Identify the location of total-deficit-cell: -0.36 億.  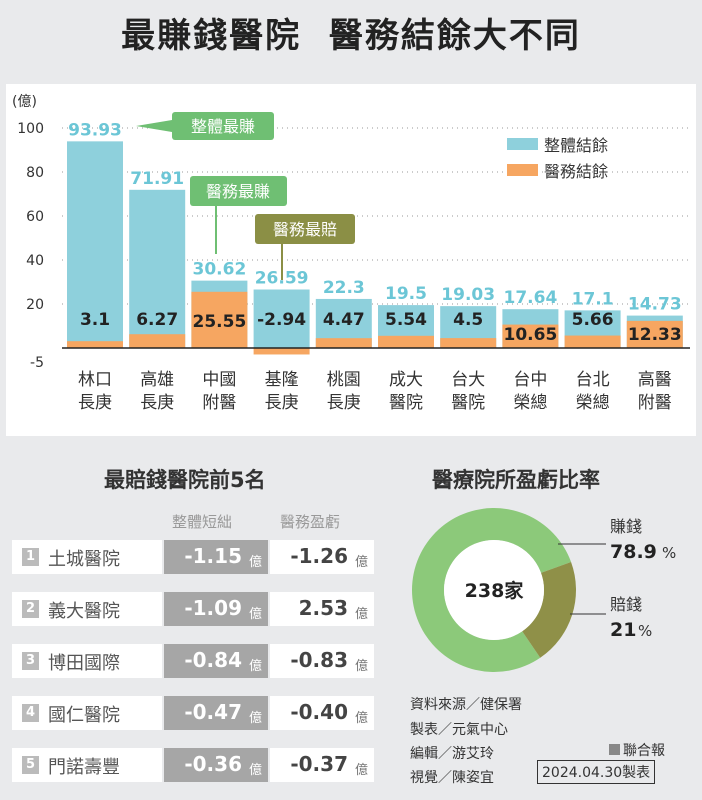
(216, 765).